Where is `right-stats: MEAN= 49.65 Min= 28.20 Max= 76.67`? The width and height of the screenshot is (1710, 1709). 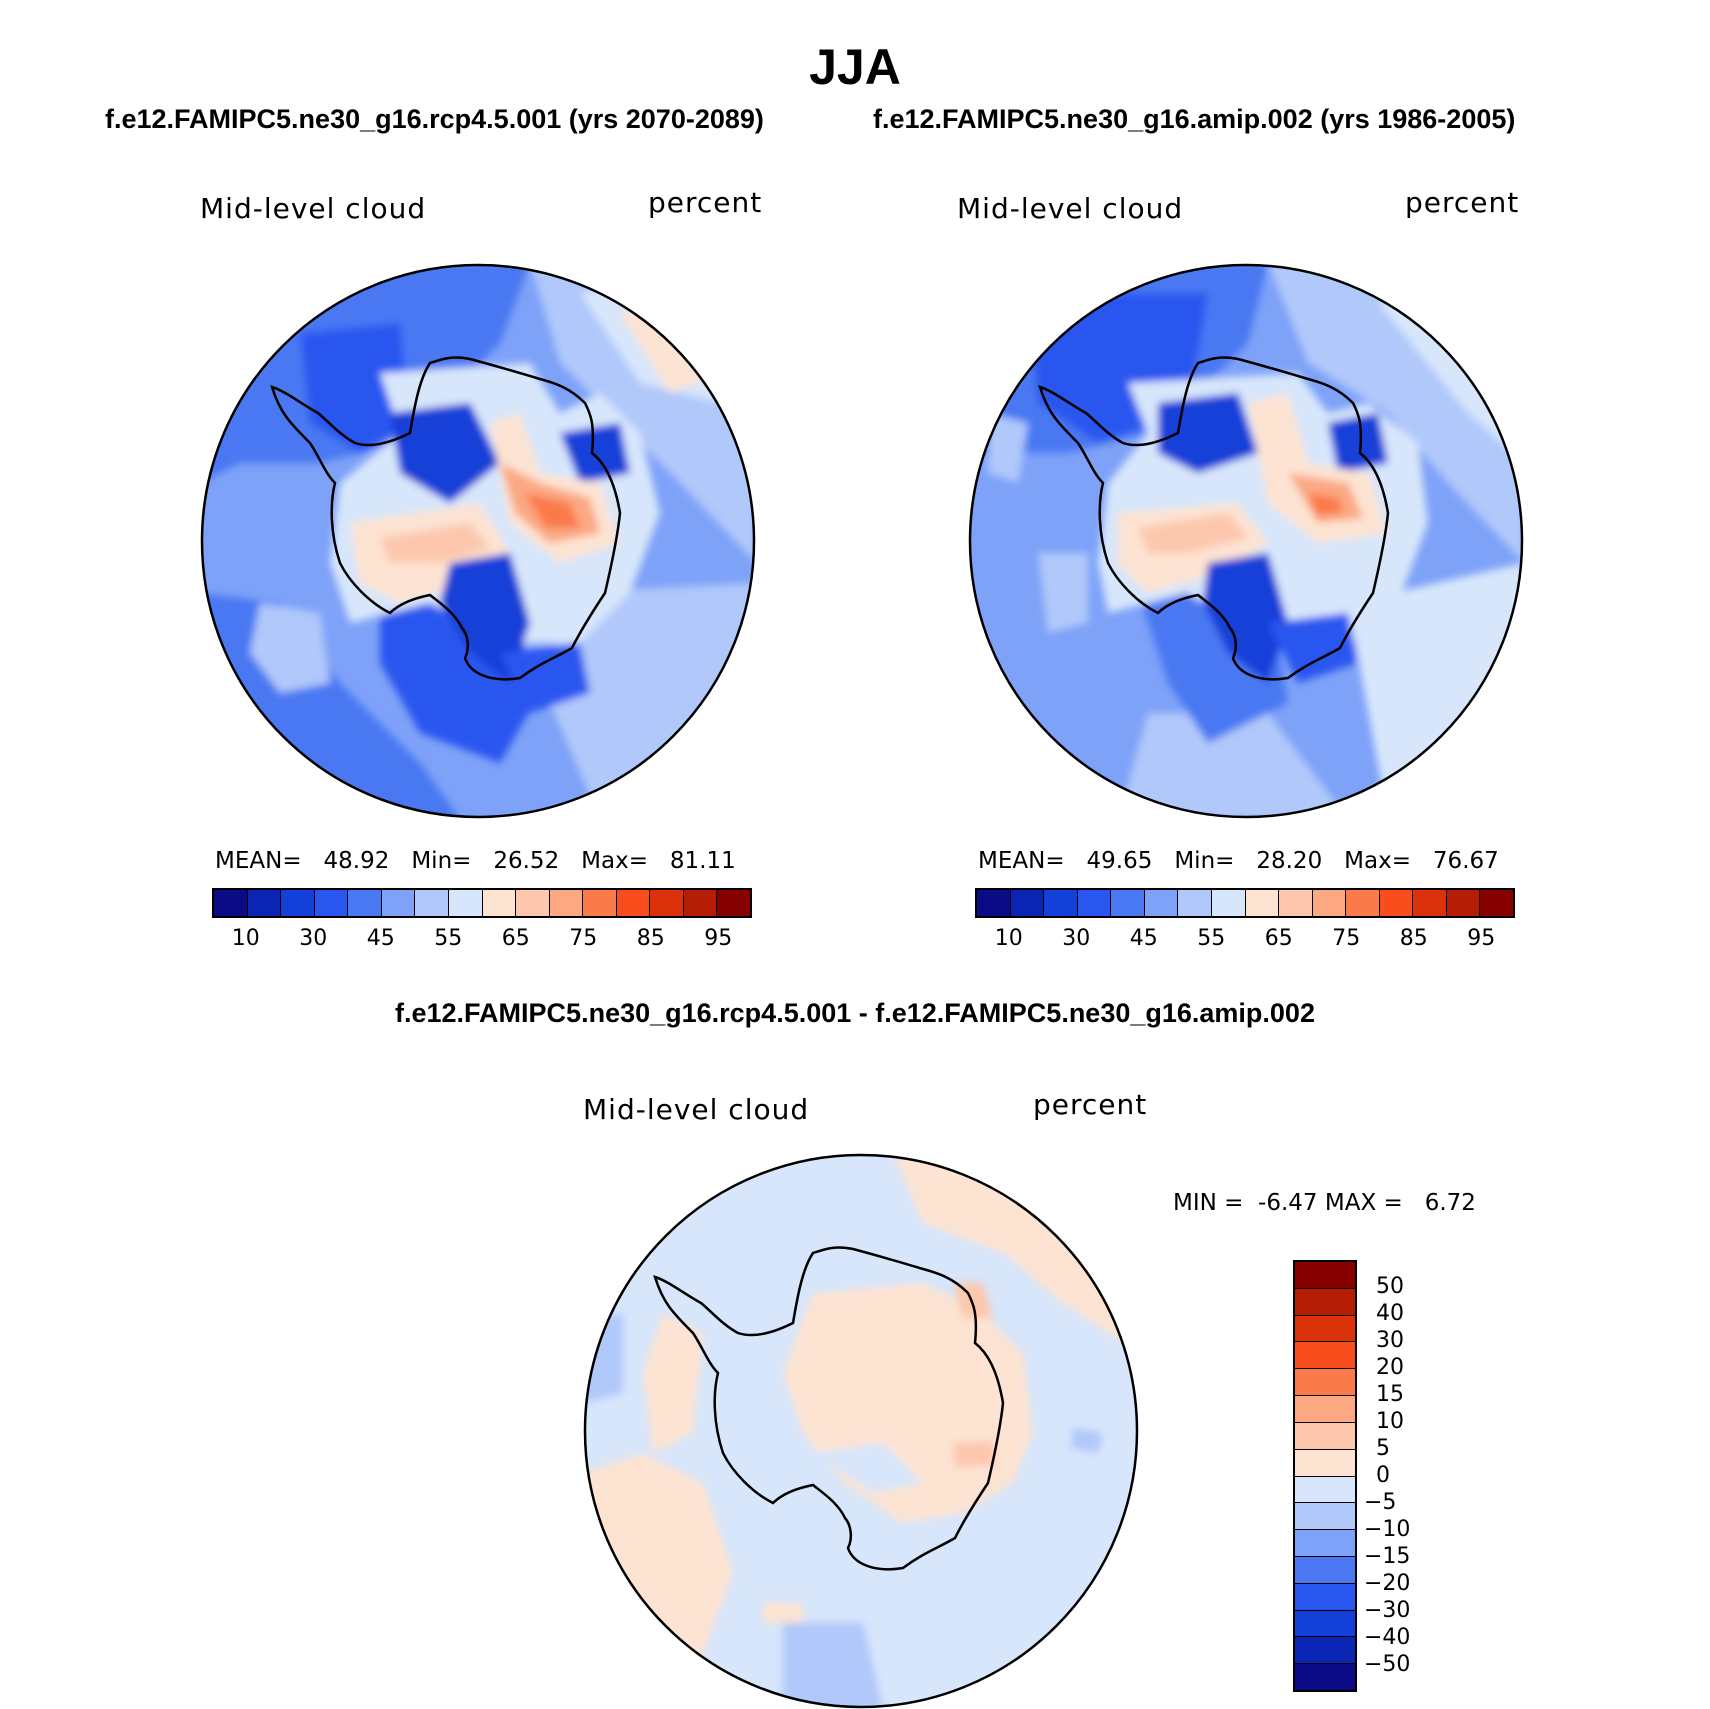 right-stats: MEAN= 49.65 Min= 28.20 Max= 76.67 is located at coordinates (1238, 861).